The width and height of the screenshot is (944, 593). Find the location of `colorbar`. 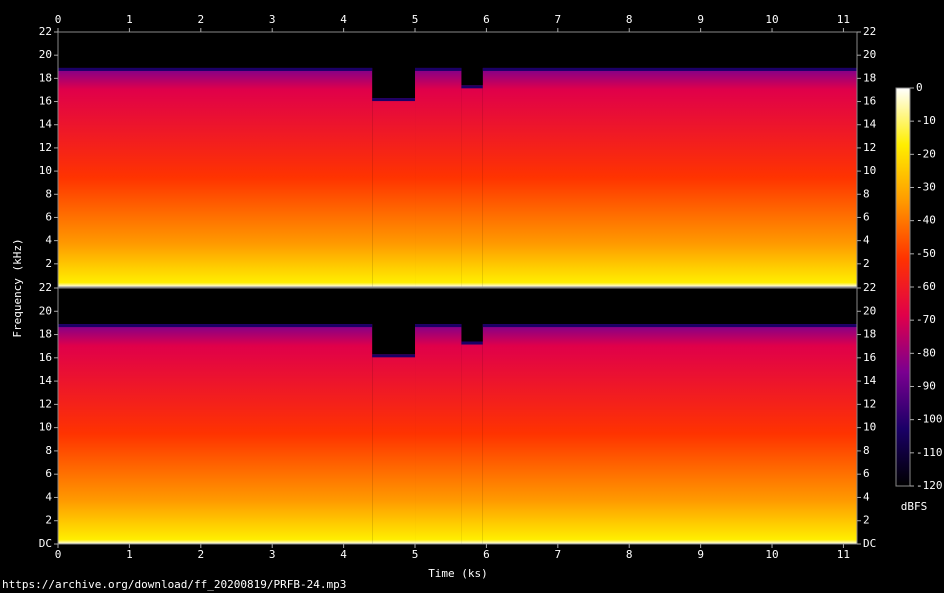

colorbar is located at coordinates (903, 287).